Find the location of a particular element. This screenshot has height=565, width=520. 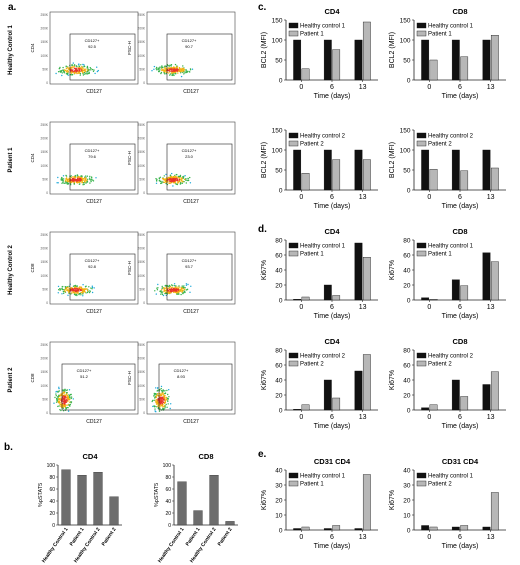

legend-label: Healthy control 1 is located at coordinates (451, 477).